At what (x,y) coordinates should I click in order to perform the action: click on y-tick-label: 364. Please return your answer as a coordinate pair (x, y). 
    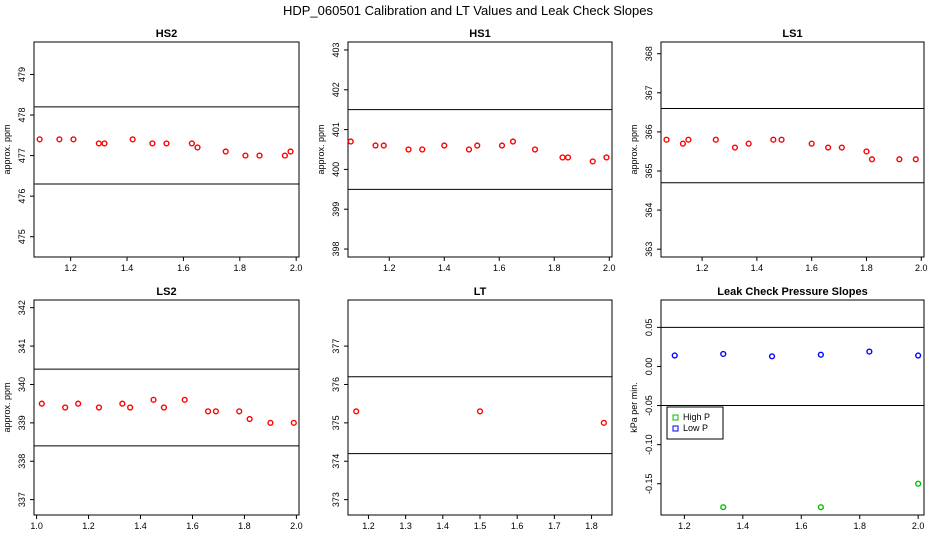
    Looking at the image, I should click on (649, 210).